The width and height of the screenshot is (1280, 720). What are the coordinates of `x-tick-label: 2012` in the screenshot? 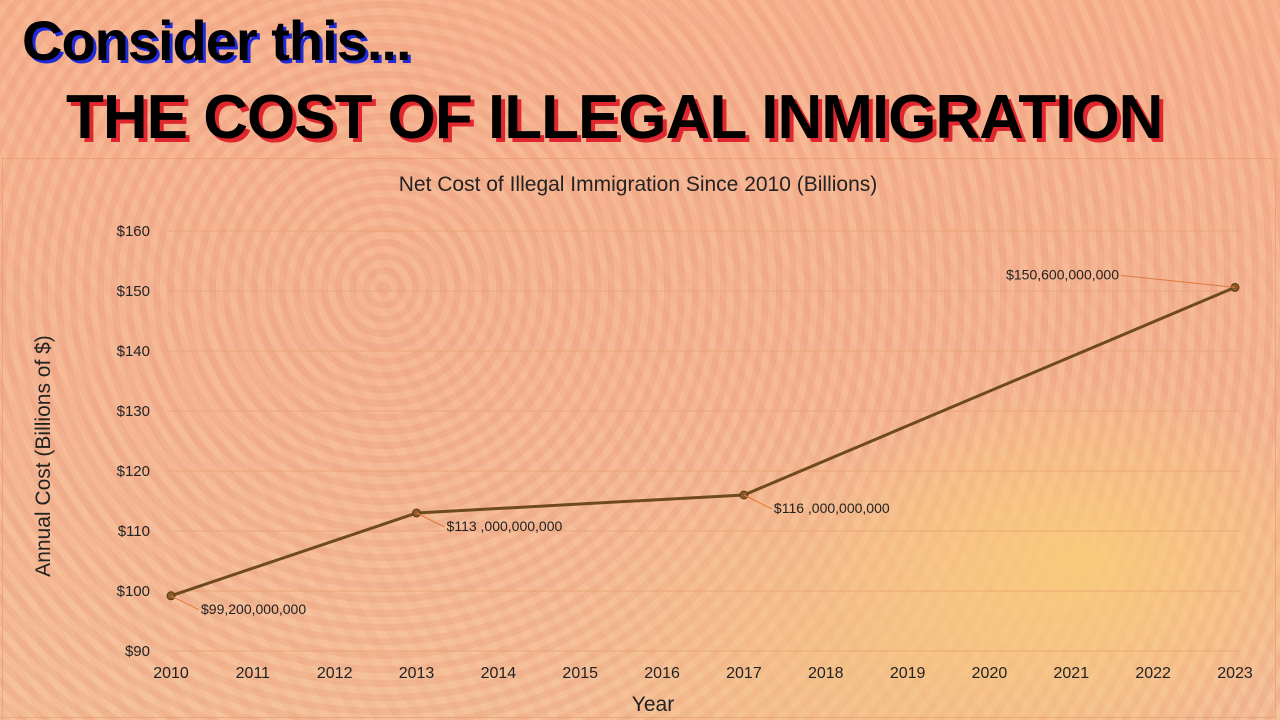 It's located at (335, 673).